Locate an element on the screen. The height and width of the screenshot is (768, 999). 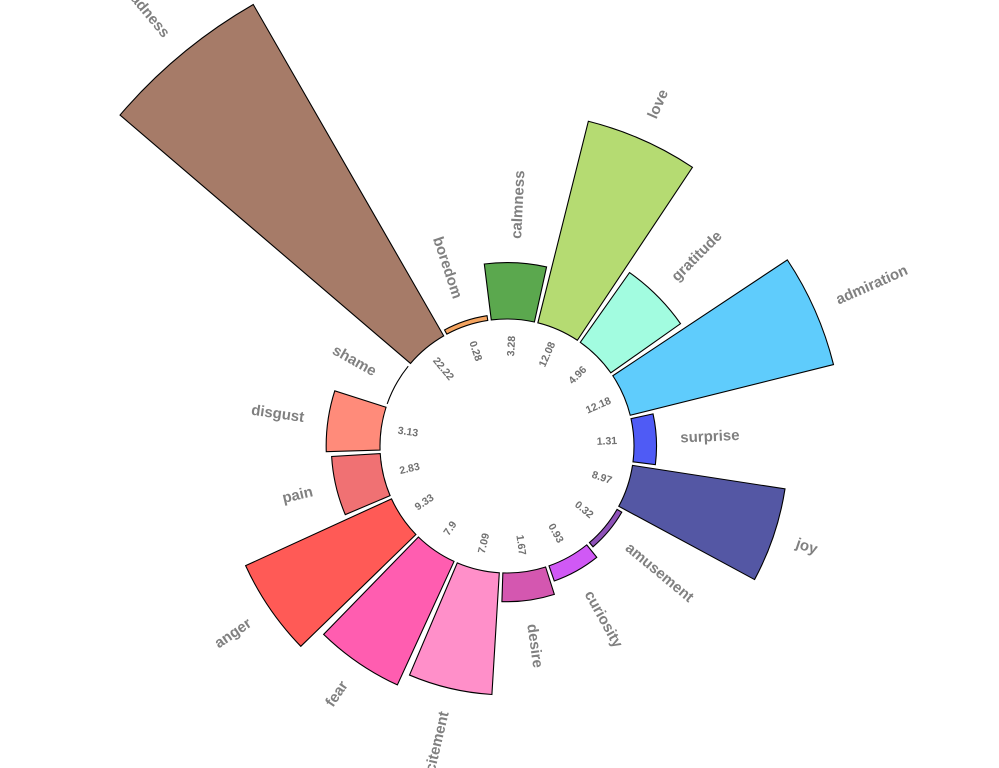
category-label-sadness: sadness is located at coordinates (147, 20).